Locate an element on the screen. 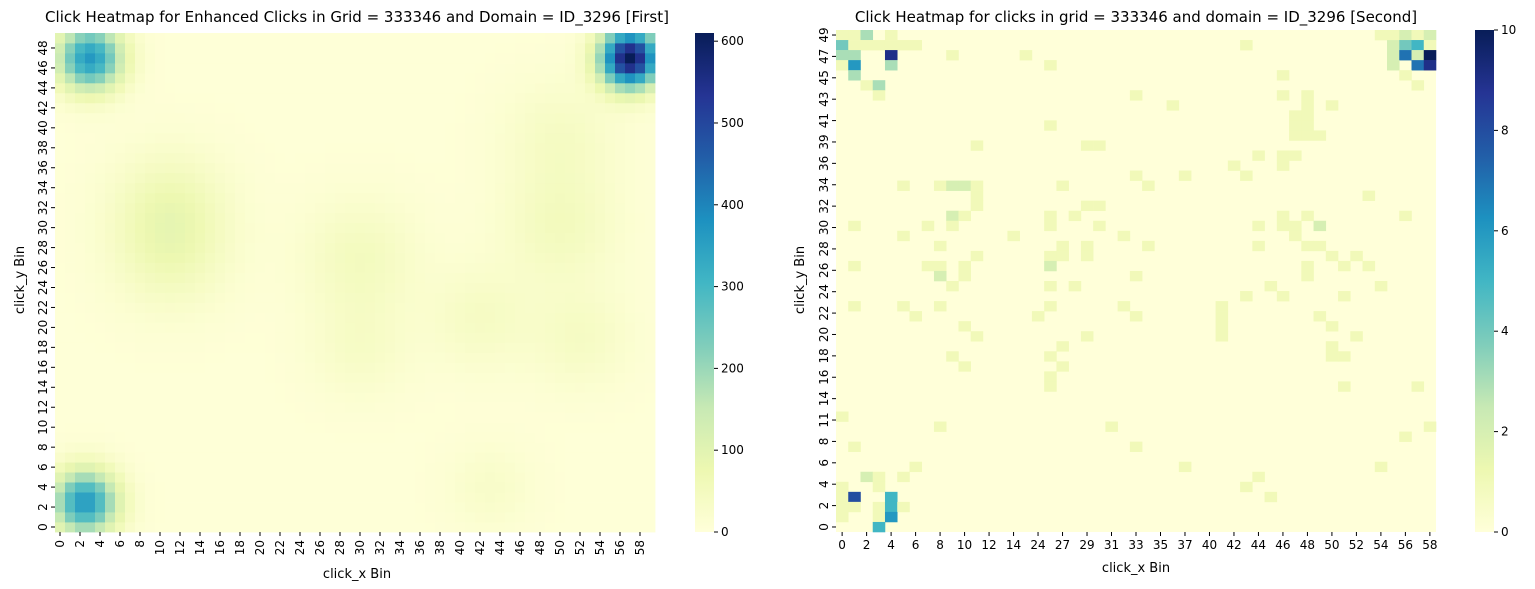 The height and width of the screenshot is (589, 1535). y-tick-label: 44 is located at coordinates (43, 87).